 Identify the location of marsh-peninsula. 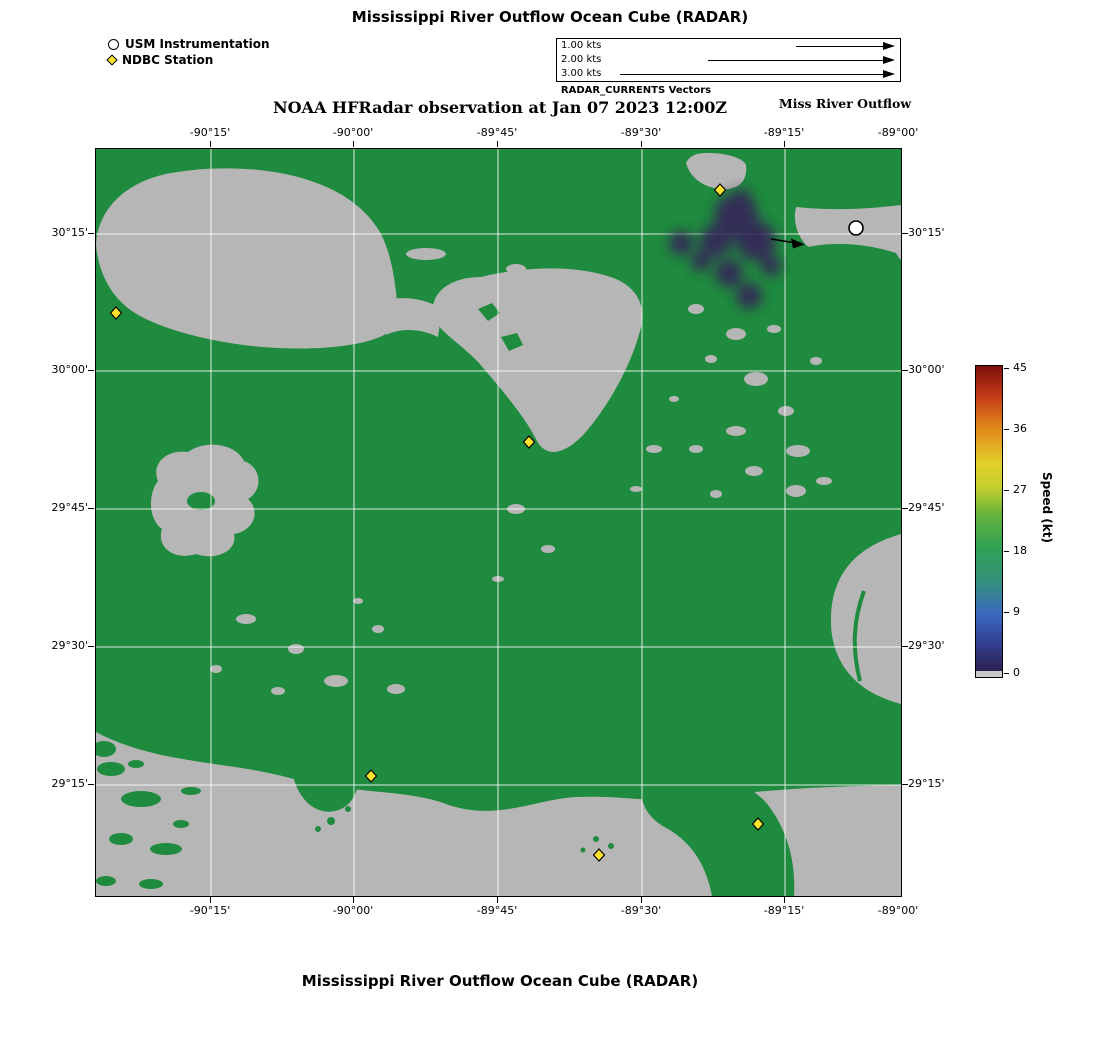
(325, 773).